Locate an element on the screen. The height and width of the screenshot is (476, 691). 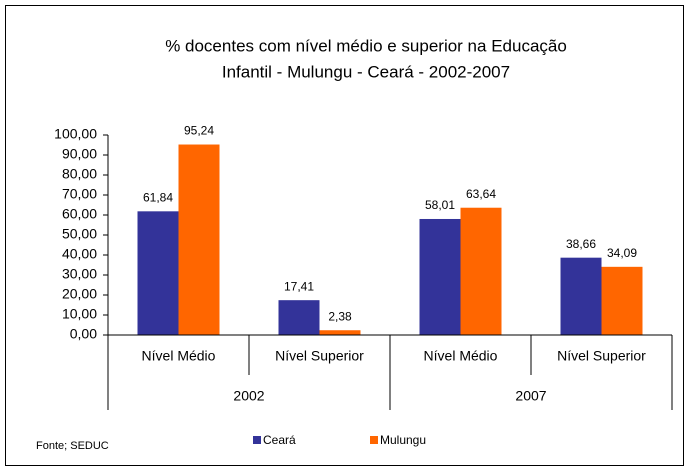
value-label: 95,24 is located at coordinates (199, 131).